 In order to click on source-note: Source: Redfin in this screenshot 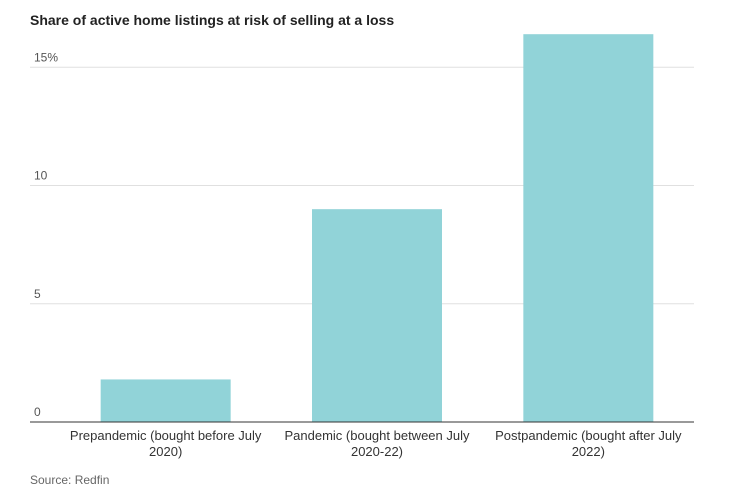, I will do `click(70, 480)`.